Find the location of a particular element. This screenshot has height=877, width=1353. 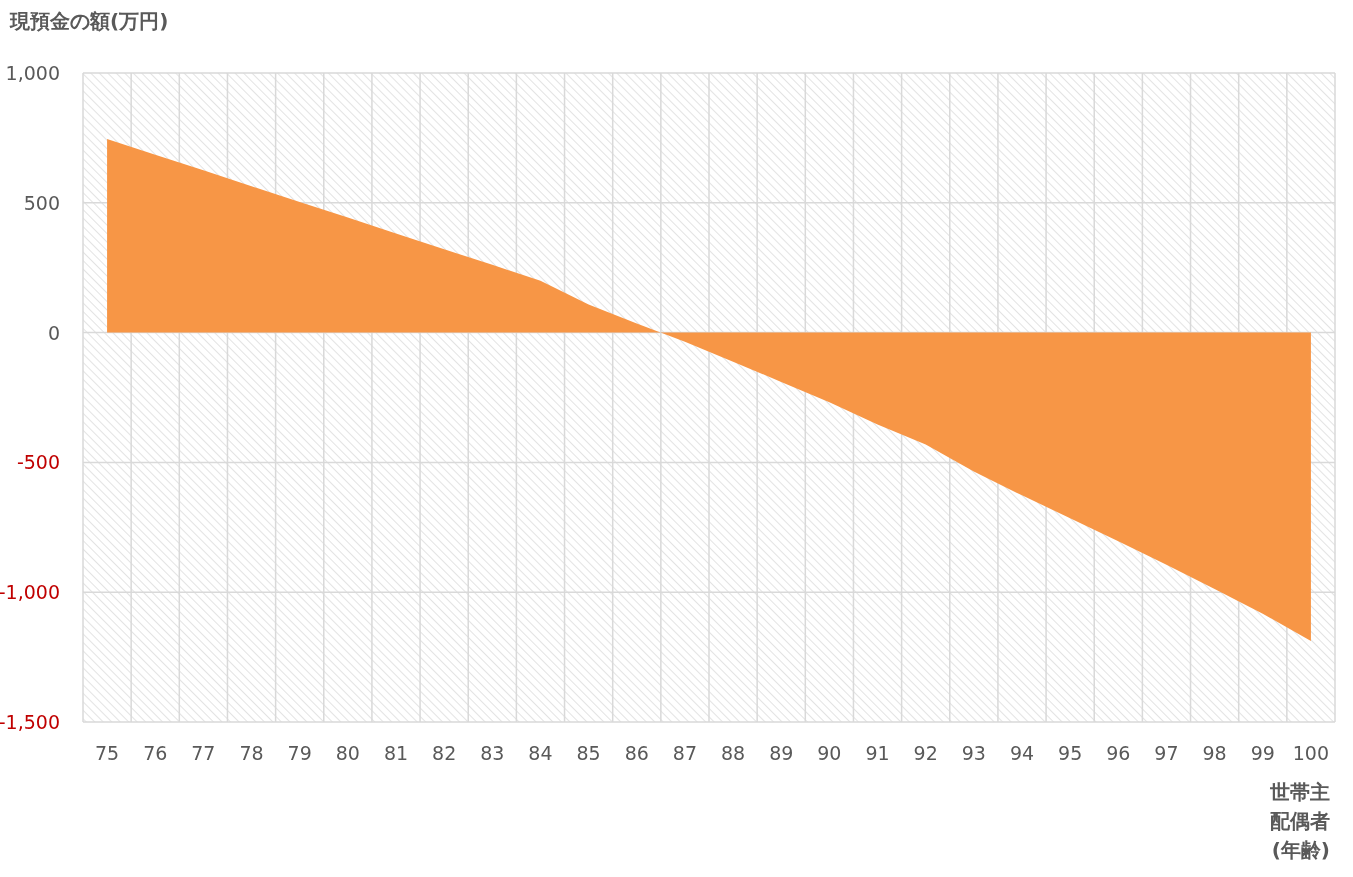

x-tick-label: 99 is located at coordinates (1262, 753).